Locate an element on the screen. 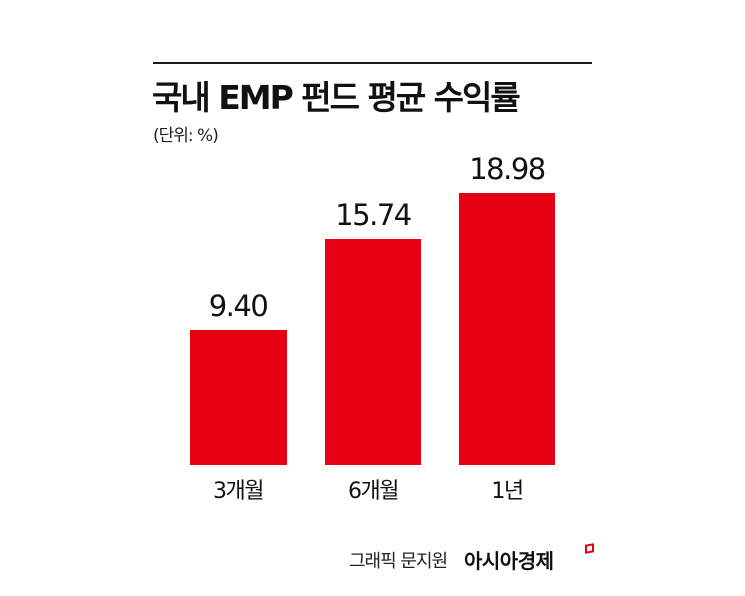  bar-6m is located at coordinates (373, 352).